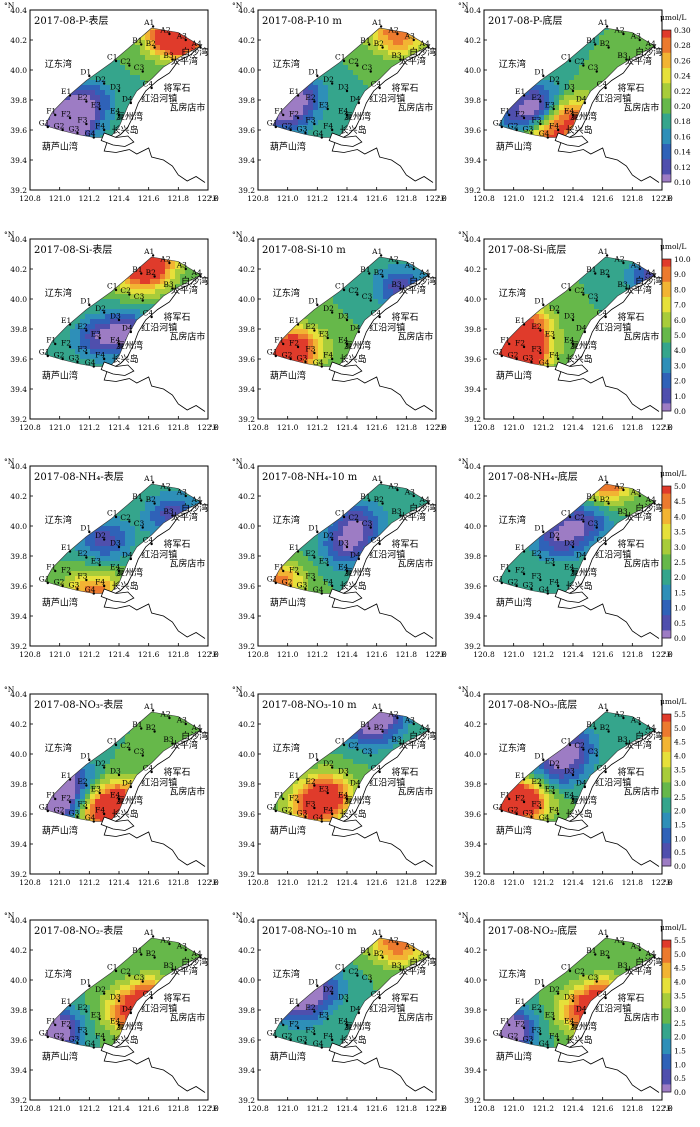 This screenshot has width=700, height=1127. What do you see at coordinates (179, 427) in the screenshot?
I see `x-tick-label: 121.8` at bounding box center [179, 427].